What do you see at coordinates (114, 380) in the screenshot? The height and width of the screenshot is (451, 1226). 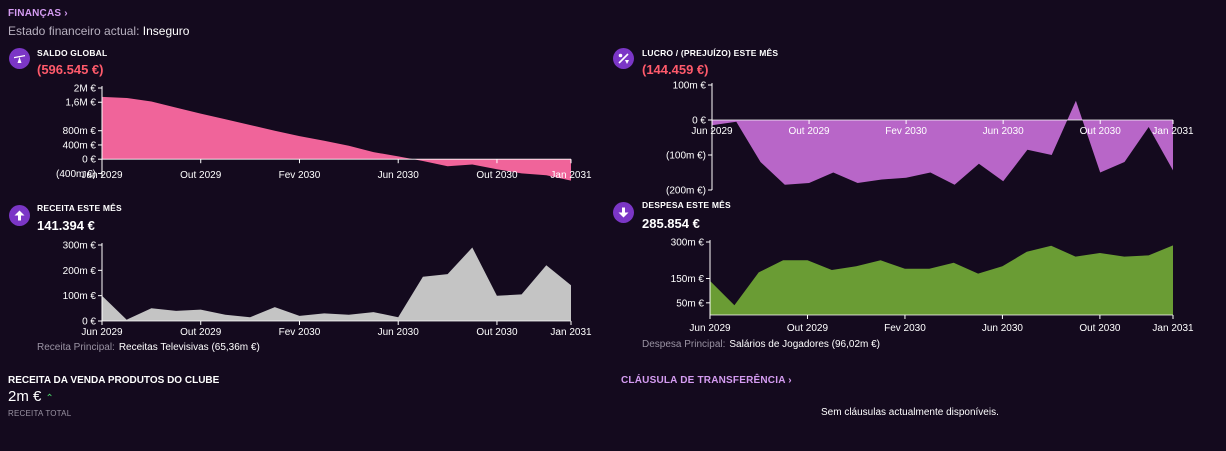 I see `sales-title: RECEITA DA VENDA PRODUTOS DO CLUBE` at bounding box center [114, 380].